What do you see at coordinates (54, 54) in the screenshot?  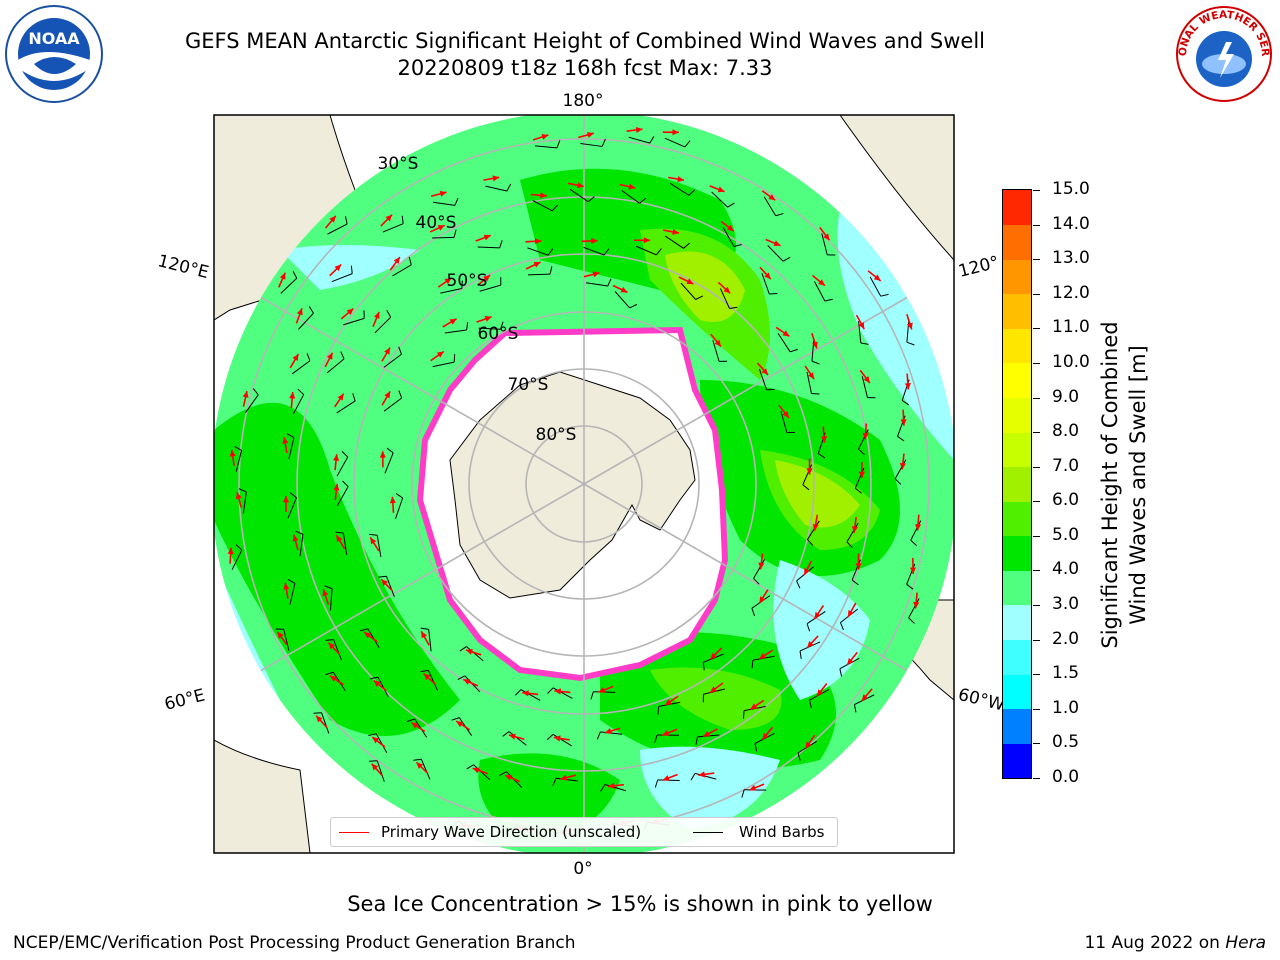 I see `noaa-logo: NOAA` at bounding box center [54, 54].